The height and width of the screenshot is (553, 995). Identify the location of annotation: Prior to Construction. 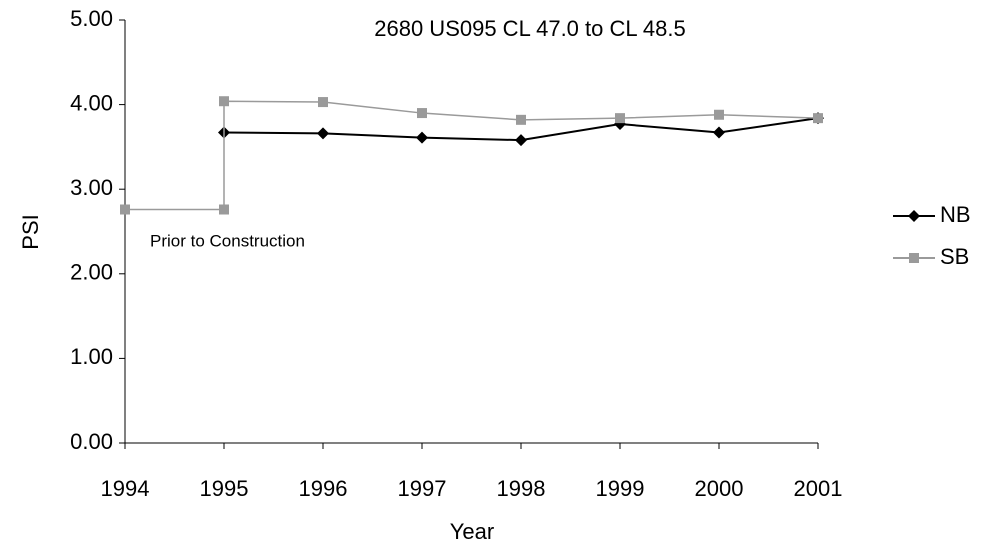
(227, 240).